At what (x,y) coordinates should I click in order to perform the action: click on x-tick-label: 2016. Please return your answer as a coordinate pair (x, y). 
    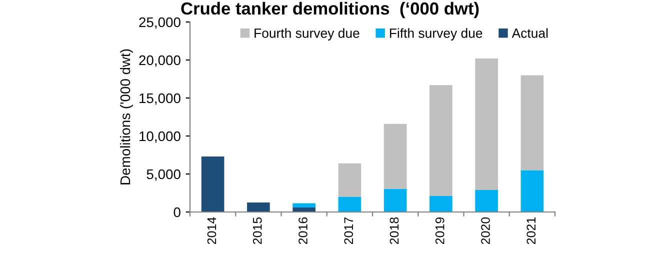
    Looking at the image, I should click on (303, 230).